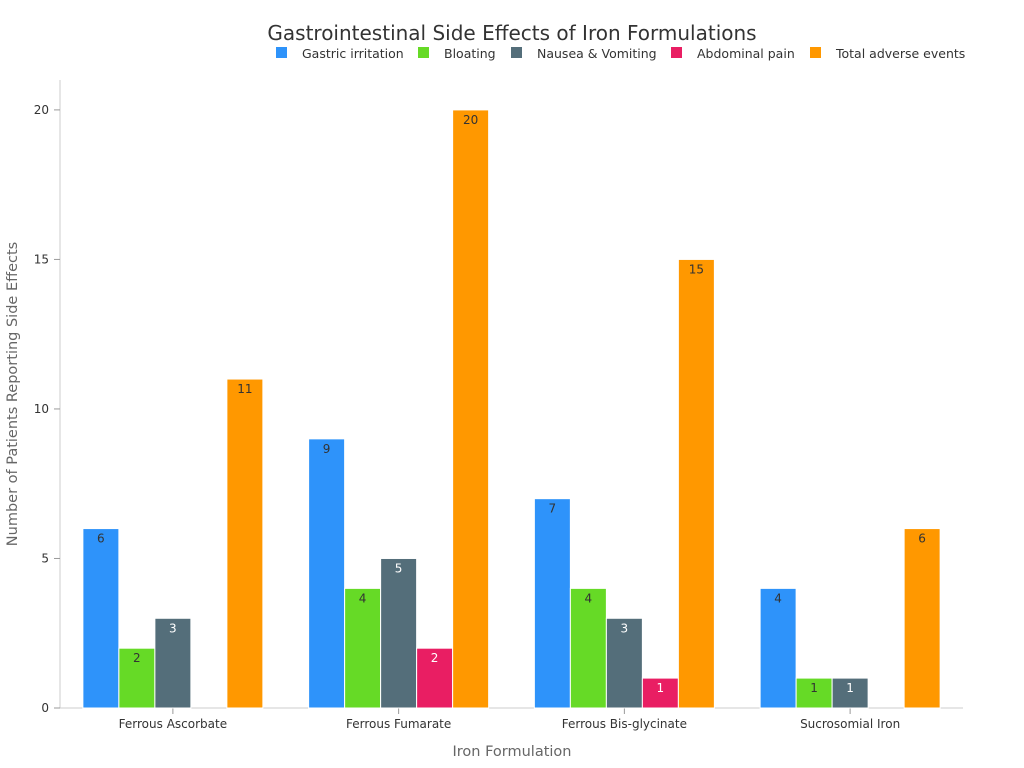  Describe the element at coordinates (41, 409) in the screenshot. I see `y-tick-label: 10` at that location.